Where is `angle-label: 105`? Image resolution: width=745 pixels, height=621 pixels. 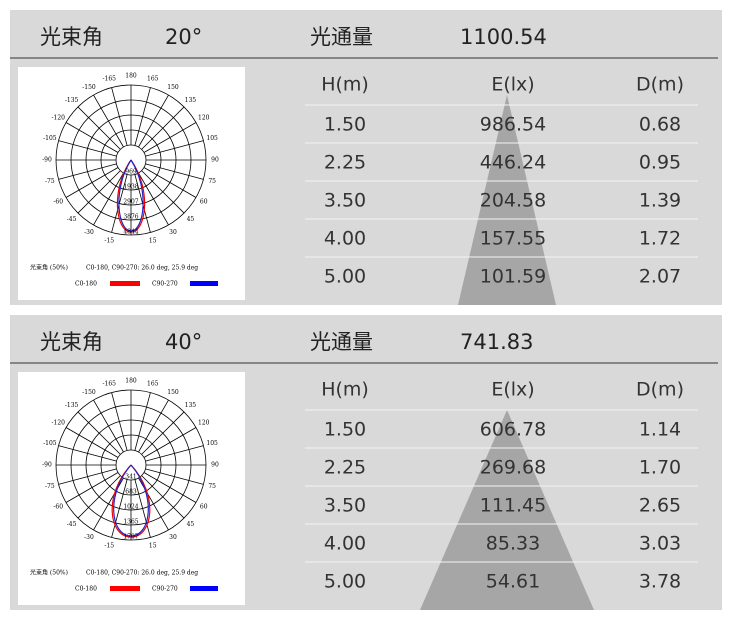 angle-label: 105 is located at coordinates (212, 443).